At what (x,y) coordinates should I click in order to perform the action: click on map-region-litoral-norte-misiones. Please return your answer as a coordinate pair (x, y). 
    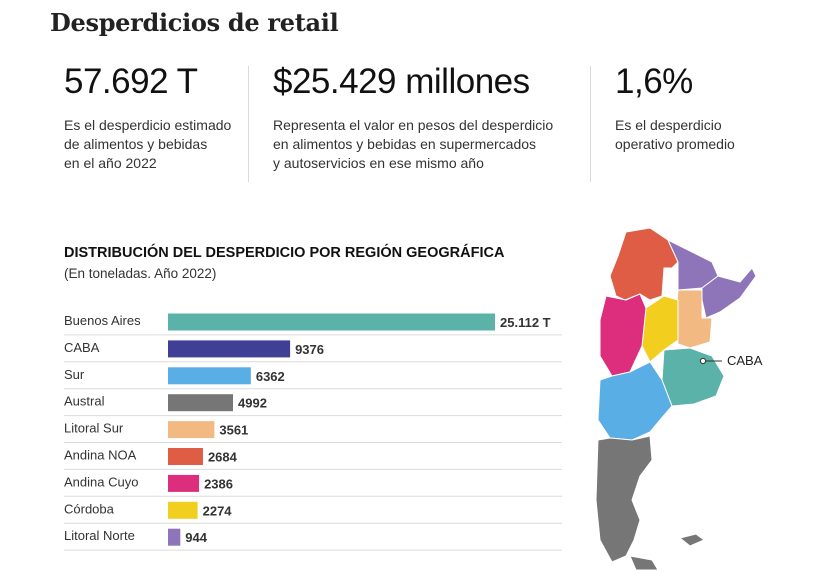
    Looking at the image, I should click on (729, 293).